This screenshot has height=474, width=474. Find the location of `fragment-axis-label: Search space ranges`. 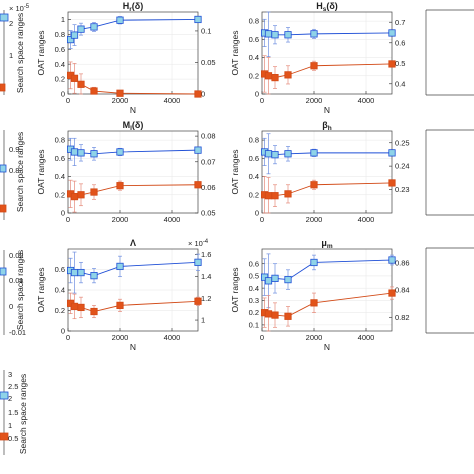

fragment-axis-label: Search space ranges is located at coordinates (23, 414).